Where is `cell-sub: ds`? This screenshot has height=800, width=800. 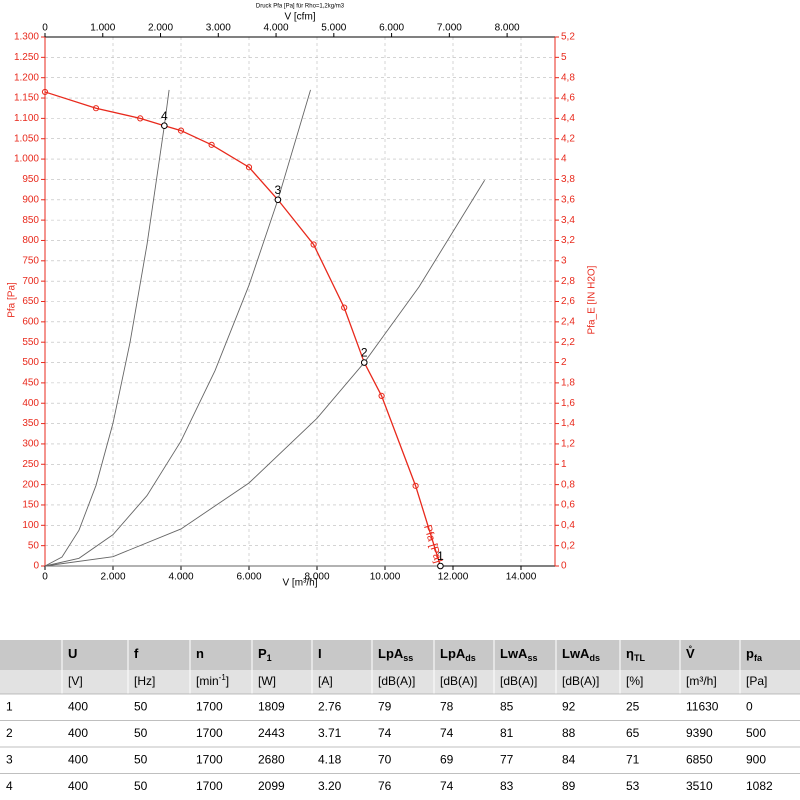
cell-sub: ds is located at coordinates (470, 658).